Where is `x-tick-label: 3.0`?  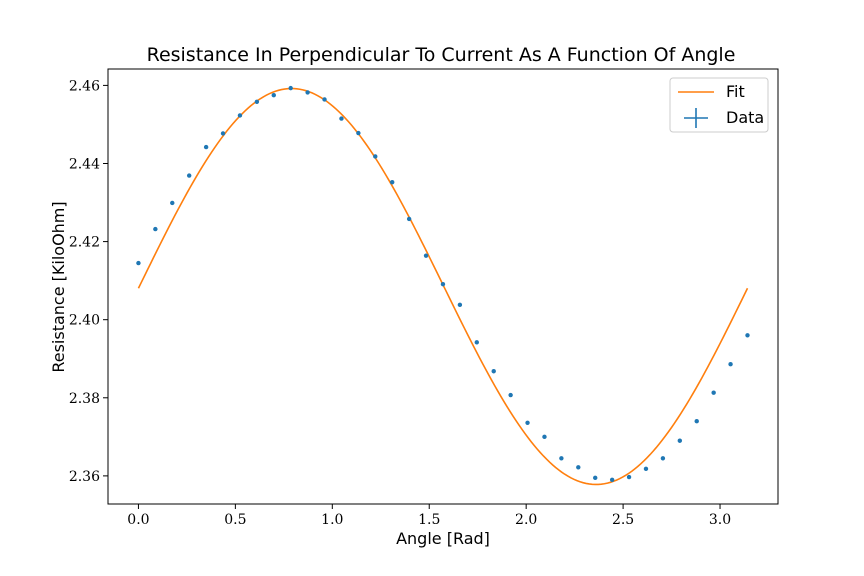
x-tick-label: 3.0 is located at coordinates (720, 520).